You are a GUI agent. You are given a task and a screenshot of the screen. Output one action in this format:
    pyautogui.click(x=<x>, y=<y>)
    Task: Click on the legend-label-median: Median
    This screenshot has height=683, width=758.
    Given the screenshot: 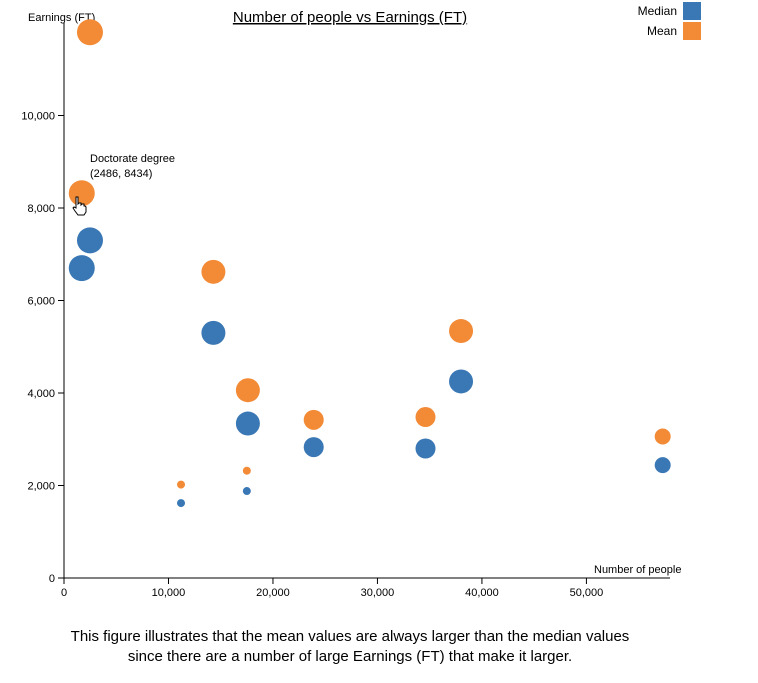 What is the action you would take?
    pyautogui.click(x=657, y=11)
    